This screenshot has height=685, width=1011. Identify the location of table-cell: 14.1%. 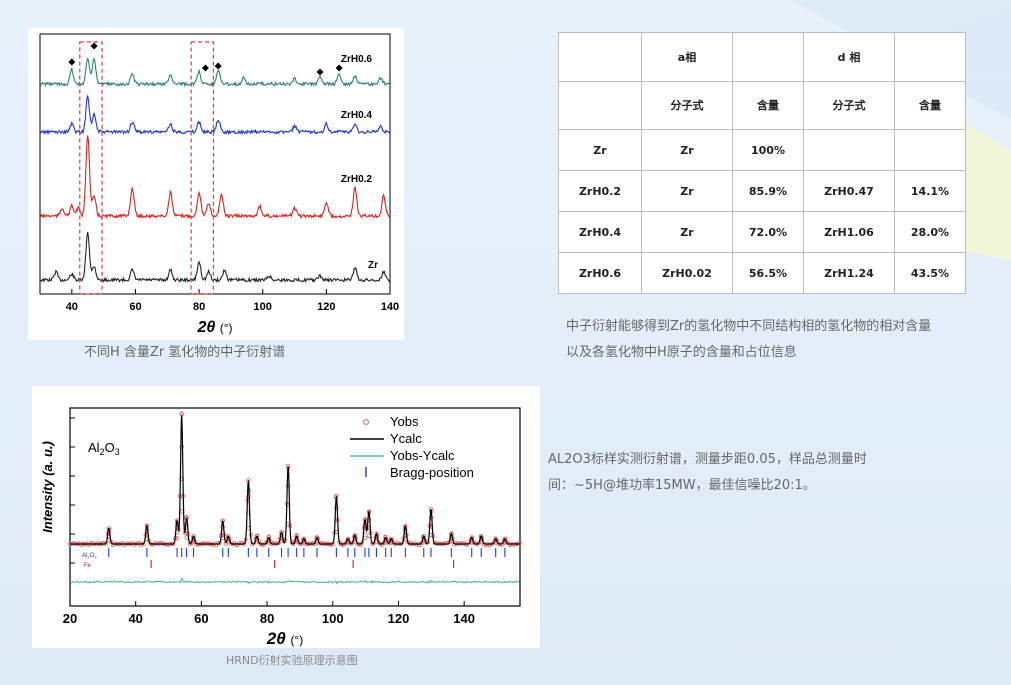
(930, 191).